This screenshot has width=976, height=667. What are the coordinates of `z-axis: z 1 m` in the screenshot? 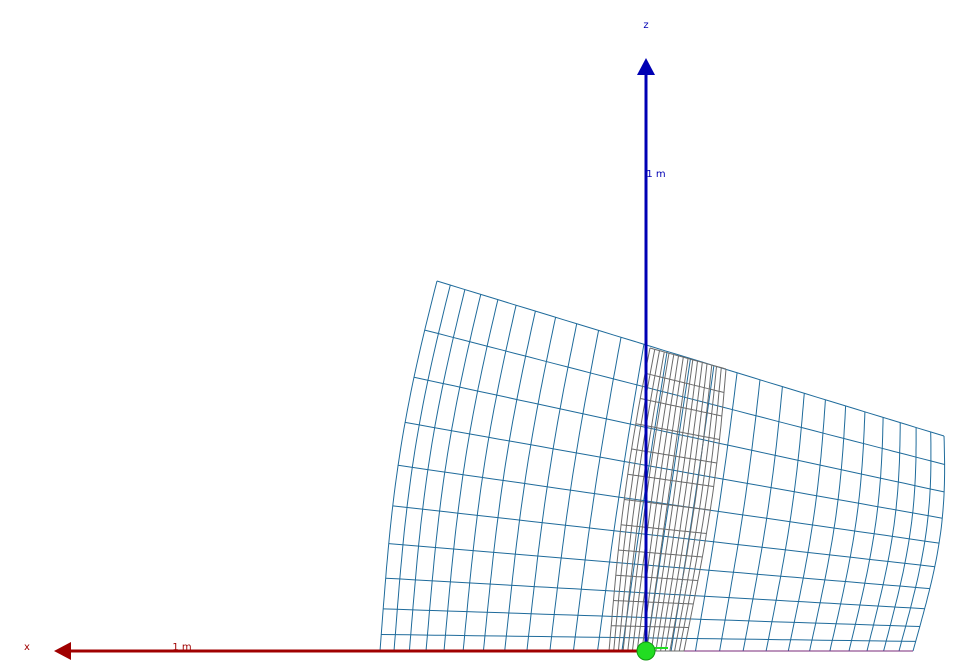 It's located at (651, 335).